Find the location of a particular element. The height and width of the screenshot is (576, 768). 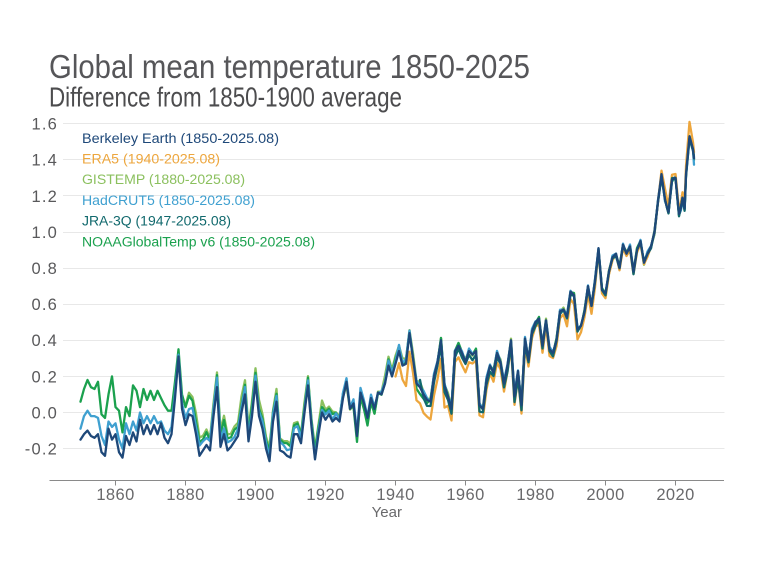

svg-text: 1.0 is located at coordinates (44, 233).